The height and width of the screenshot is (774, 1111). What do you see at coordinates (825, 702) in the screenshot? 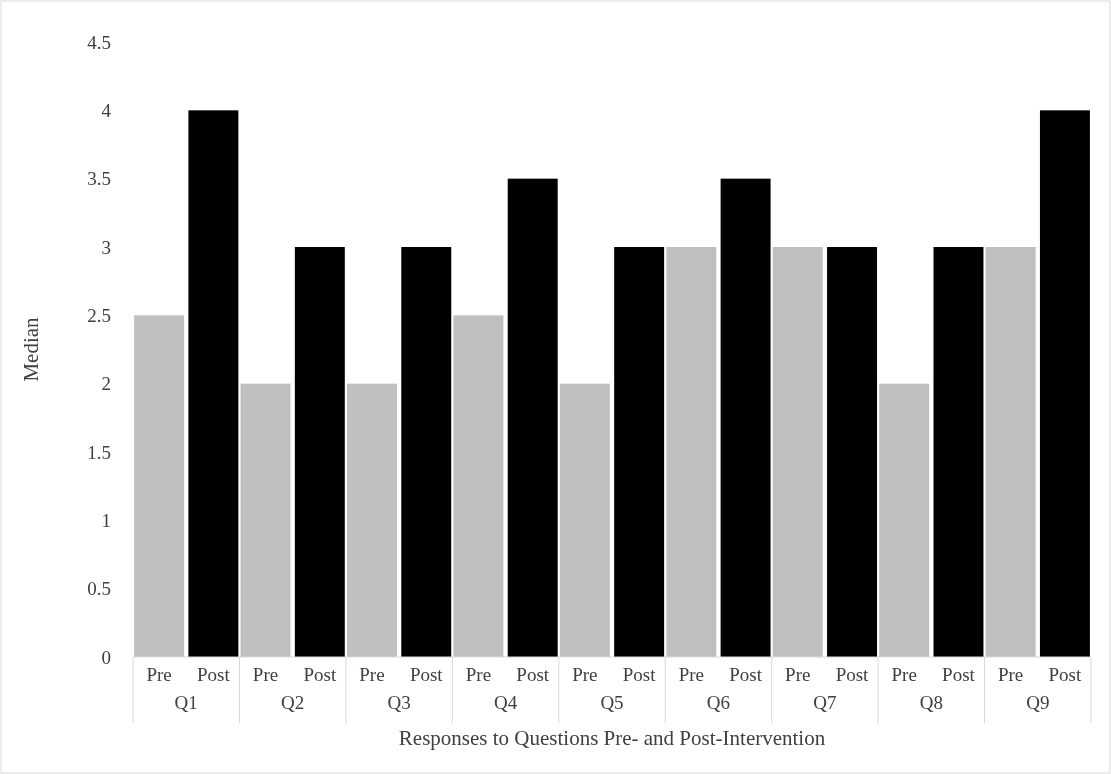
I see `x-tick-label: Q7` at bounding box center [825, 702].